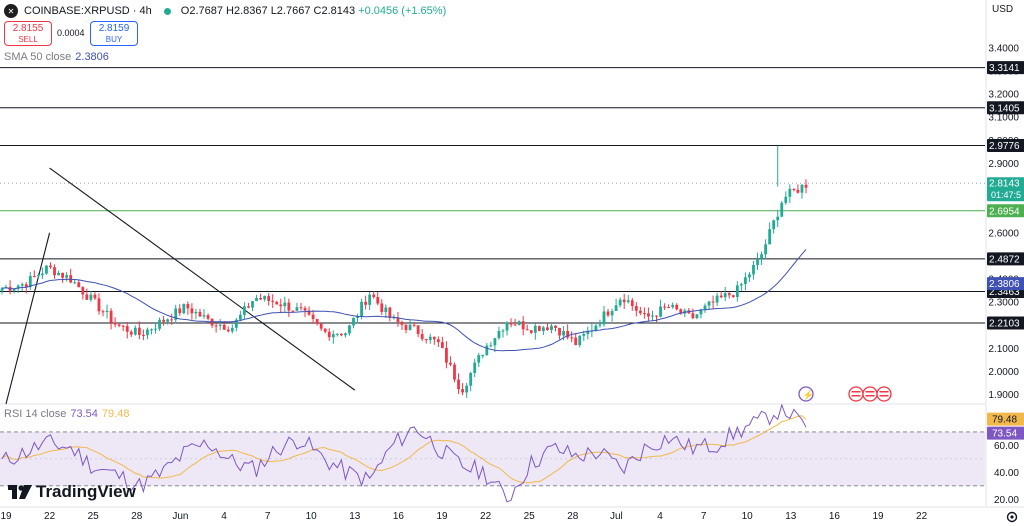 The image size is (1024, 526). What do you see at coordinates (1004, 211) in the screenshot?
I see `price-level-label: 2.6954` at bounding box center [1004, 211].